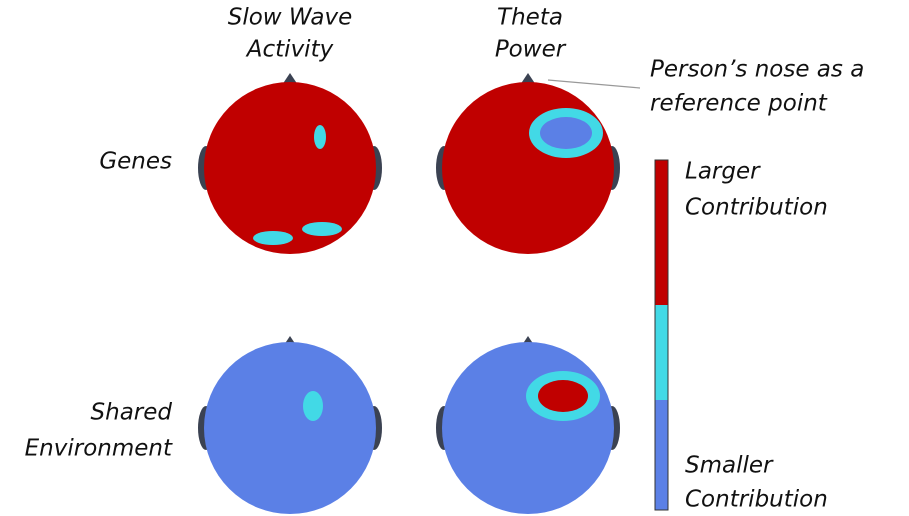 This screenshot has height=516, width=909. Describe the element at coordinates (729, 466) in the screenshot. I see `legend-label: Smaller` at that location.